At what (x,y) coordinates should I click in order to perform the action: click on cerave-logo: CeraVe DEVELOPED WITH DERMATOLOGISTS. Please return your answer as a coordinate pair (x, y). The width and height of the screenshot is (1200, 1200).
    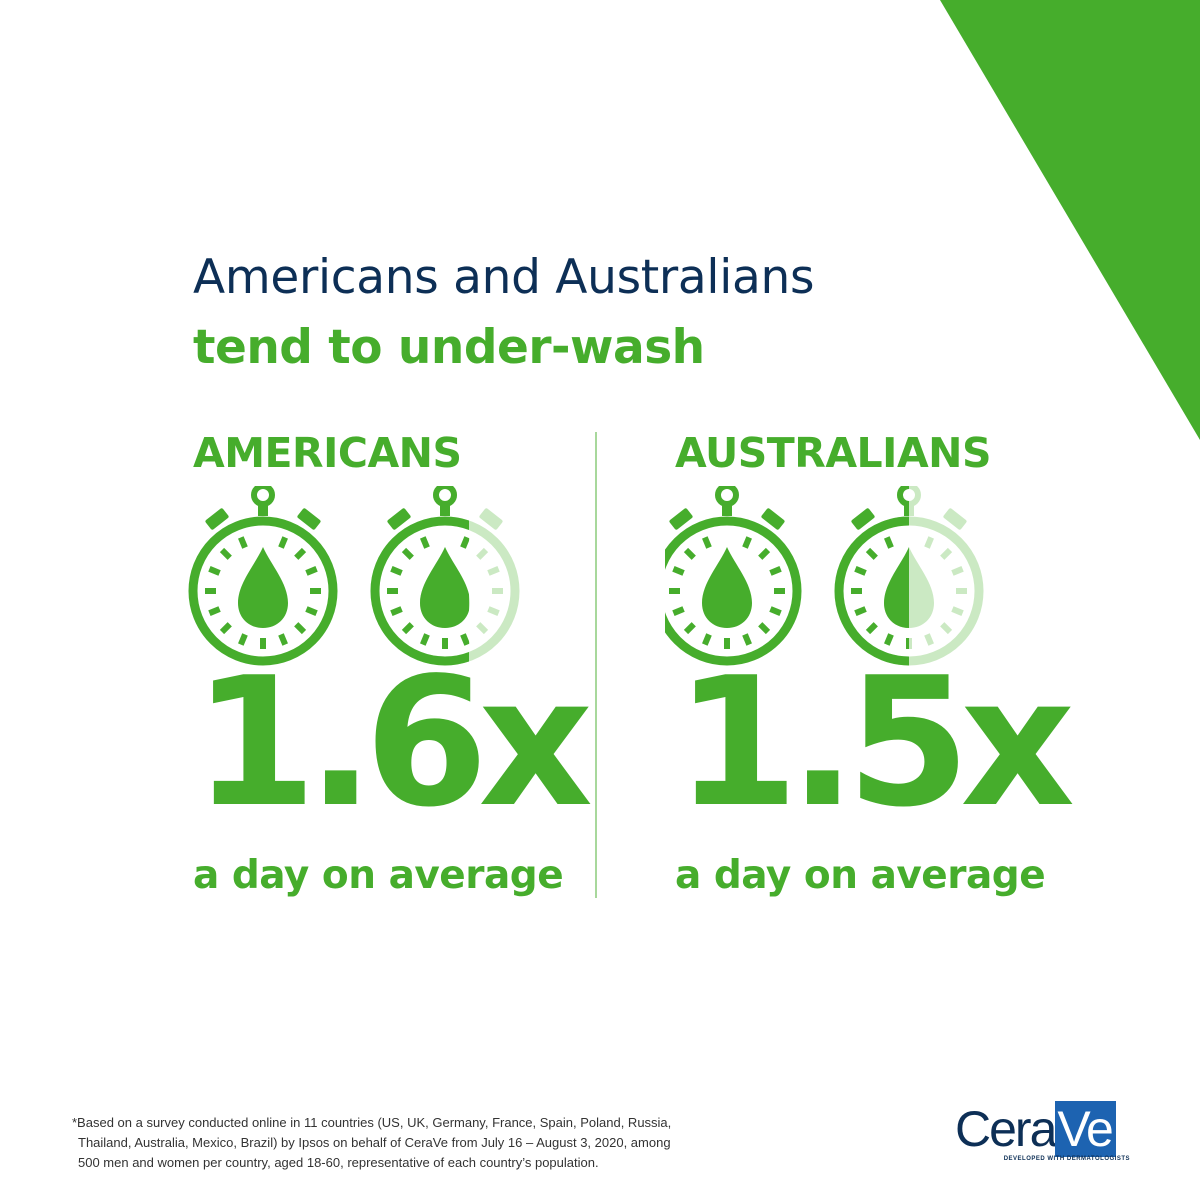
    Looking at the image, I should click on (1042, 1133).